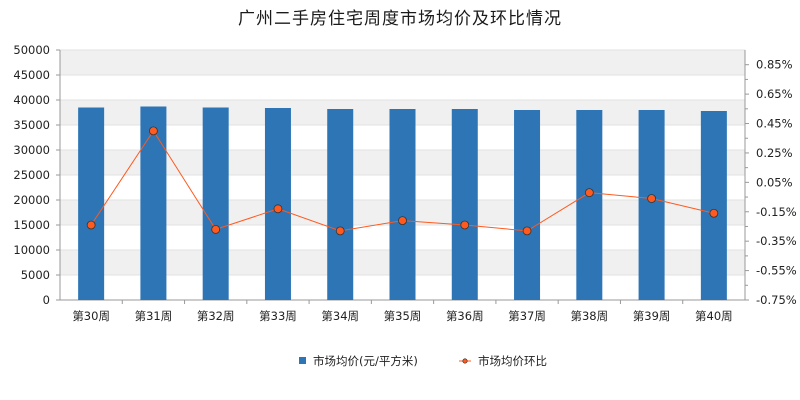 This screenshot has height=400, width=800. I want to click on x-tick-label: 第38周, so click(589, 316).